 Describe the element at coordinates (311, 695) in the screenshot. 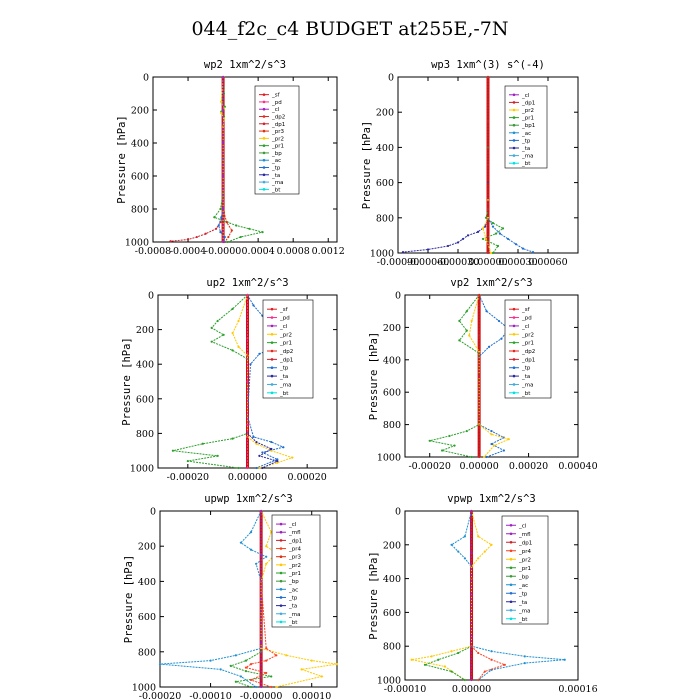

I see `x-tick-label: 0.00010` at that location.